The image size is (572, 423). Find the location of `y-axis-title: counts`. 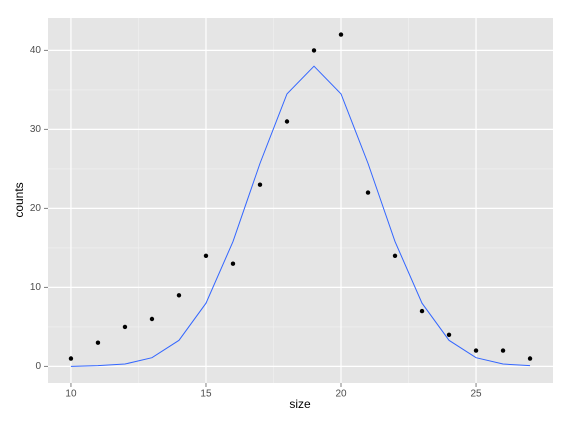

y-axis-title: counts is located at coordinates (19, 199).